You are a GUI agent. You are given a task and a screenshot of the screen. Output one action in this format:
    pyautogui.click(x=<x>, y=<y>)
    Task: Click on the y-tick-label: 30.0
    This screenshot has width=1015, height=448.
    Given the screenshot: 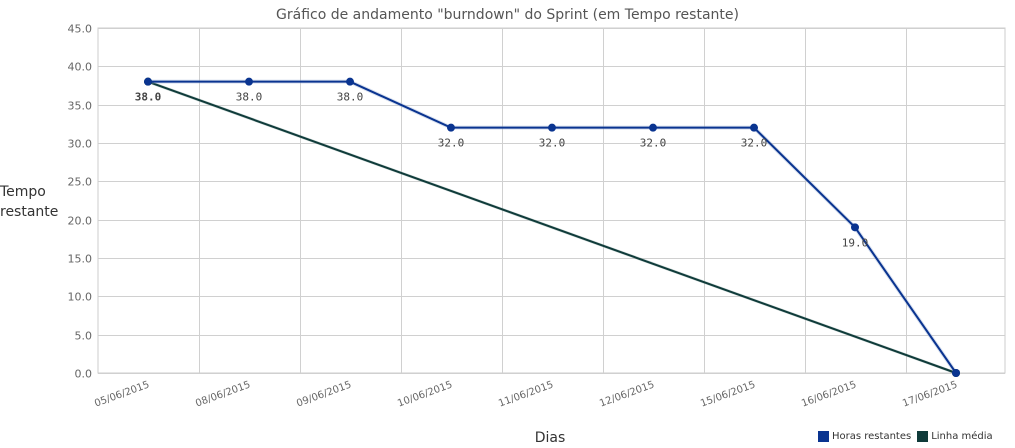 What is the action you would take?
    pyautogui.click(x=80, y=144)
    